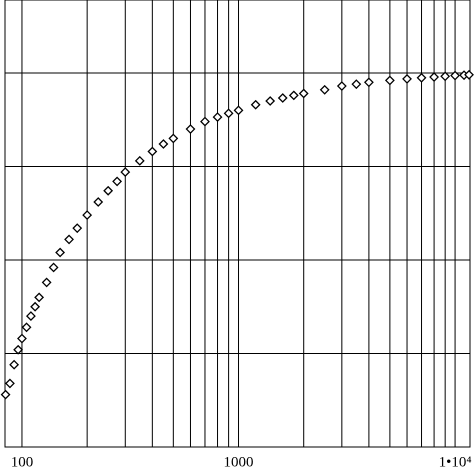 This screenshot has height=474, width=474. Describe the element at coordinates (239, 462) in the screenshot. I see `x-tick-label: 1000` at that location.